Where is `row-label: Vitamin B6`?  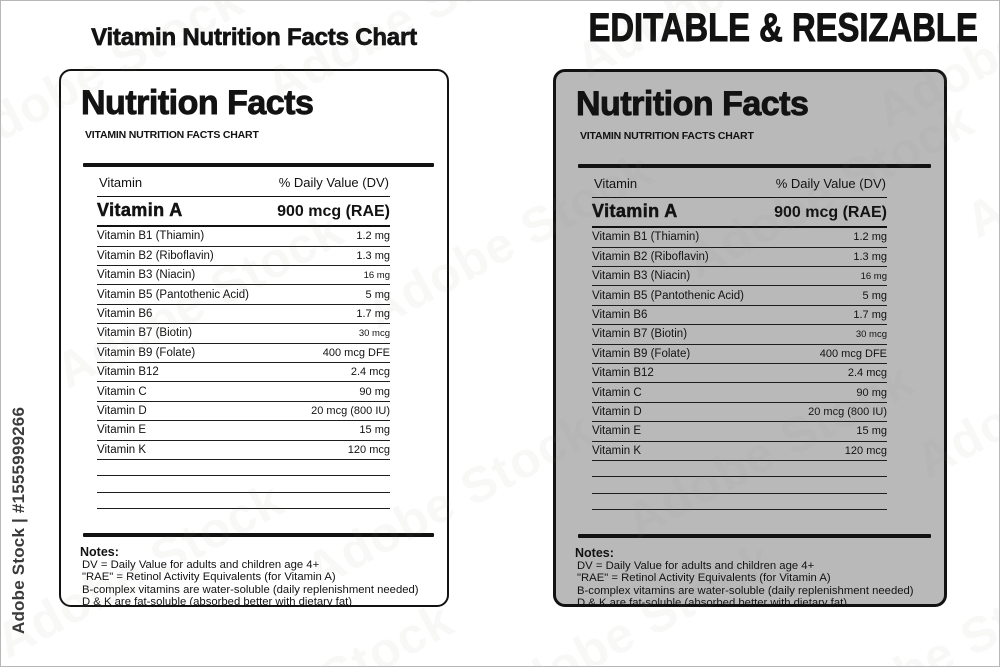
row-label: Vitamin B6 is located at coordinates (620, 315).